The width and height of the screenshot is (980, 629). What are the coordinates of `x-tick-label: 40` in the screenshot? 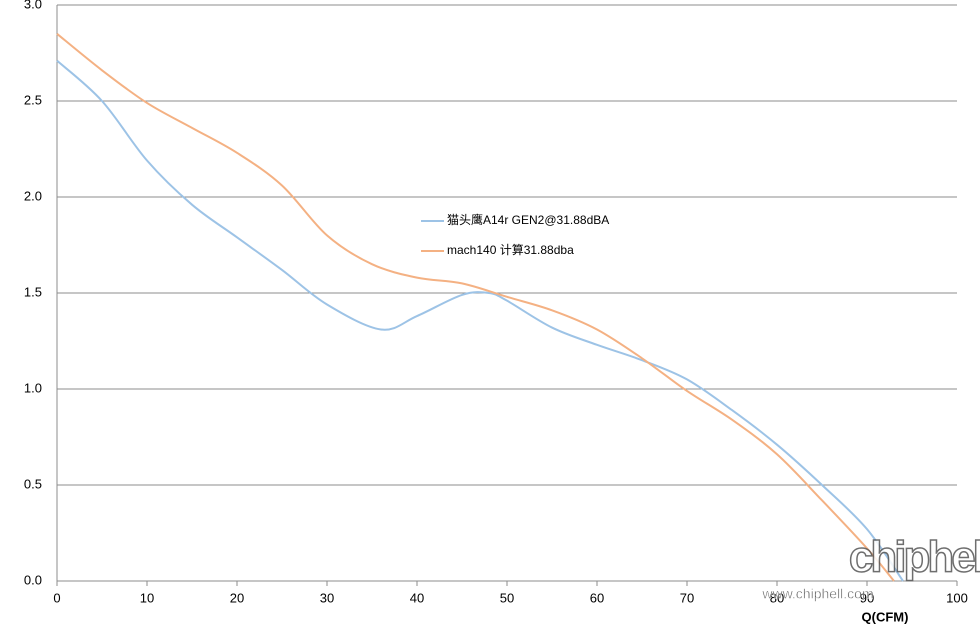 It's located at (417, 597).